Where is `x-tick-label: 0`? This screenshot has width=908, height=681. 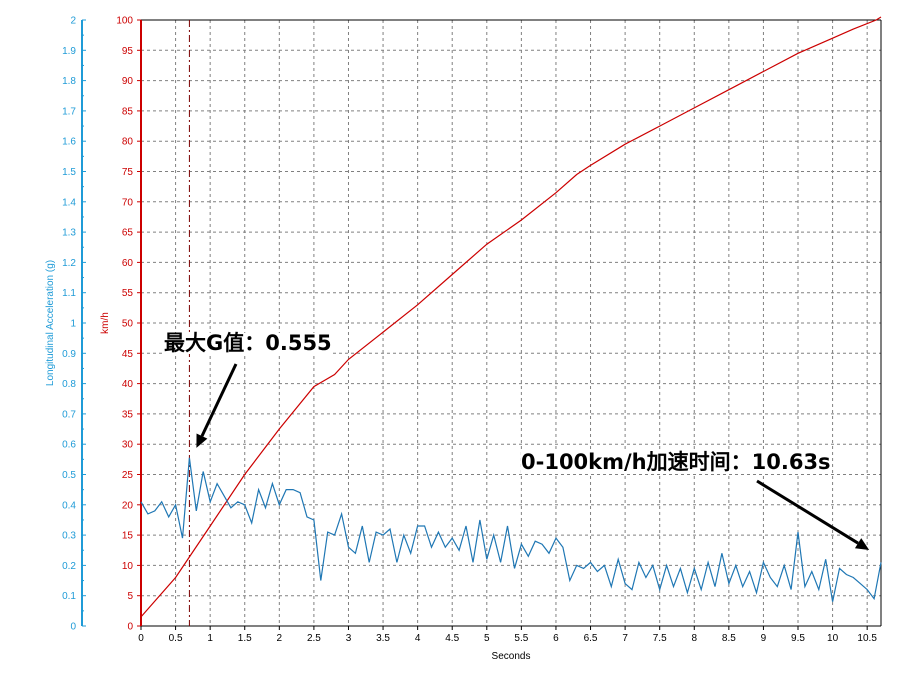 x-tick-label: 0 is located at coordinates (141, 638).